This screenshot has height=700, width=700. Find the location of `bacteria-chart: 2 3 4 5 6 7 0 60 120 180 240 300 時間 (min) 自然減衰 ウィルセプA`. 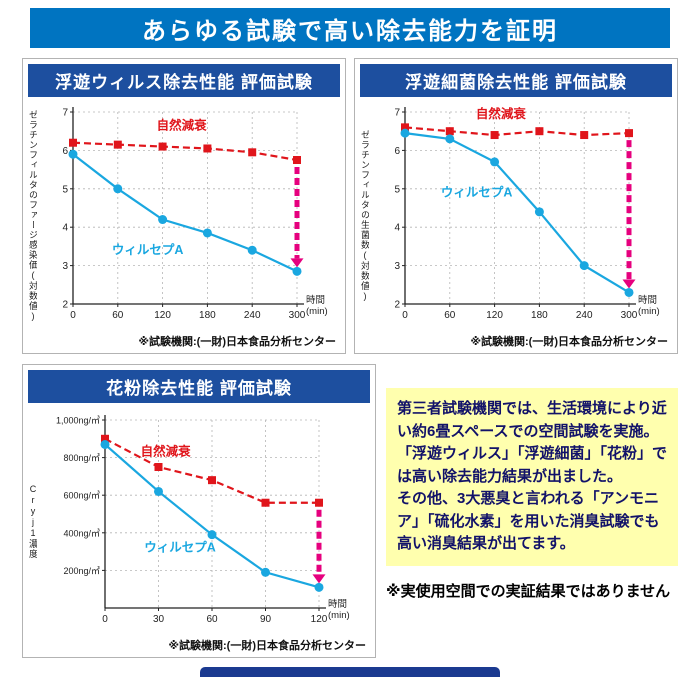

bacteria-chart: 2 3 4 5 6 7 0 60 120 180 240 300 時間 (min) 自然減衰 ウィルセプA is located at coordinates (521, 216).